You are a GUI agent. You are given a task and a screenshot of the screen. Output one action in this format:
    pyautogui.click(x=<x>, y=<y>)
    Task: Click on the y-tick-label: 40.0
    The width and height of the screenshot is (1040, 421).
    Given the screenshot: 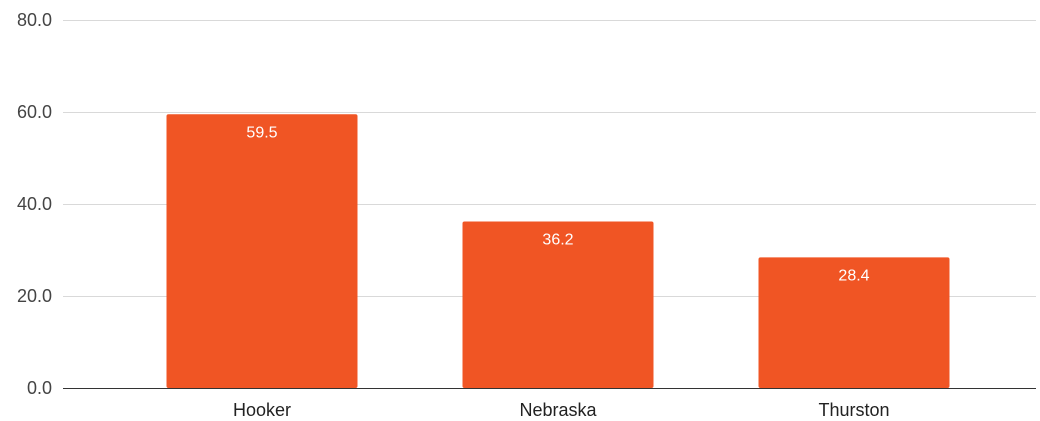 What is the action you would take?
    pyautogui.click(x=34, y=204)
    